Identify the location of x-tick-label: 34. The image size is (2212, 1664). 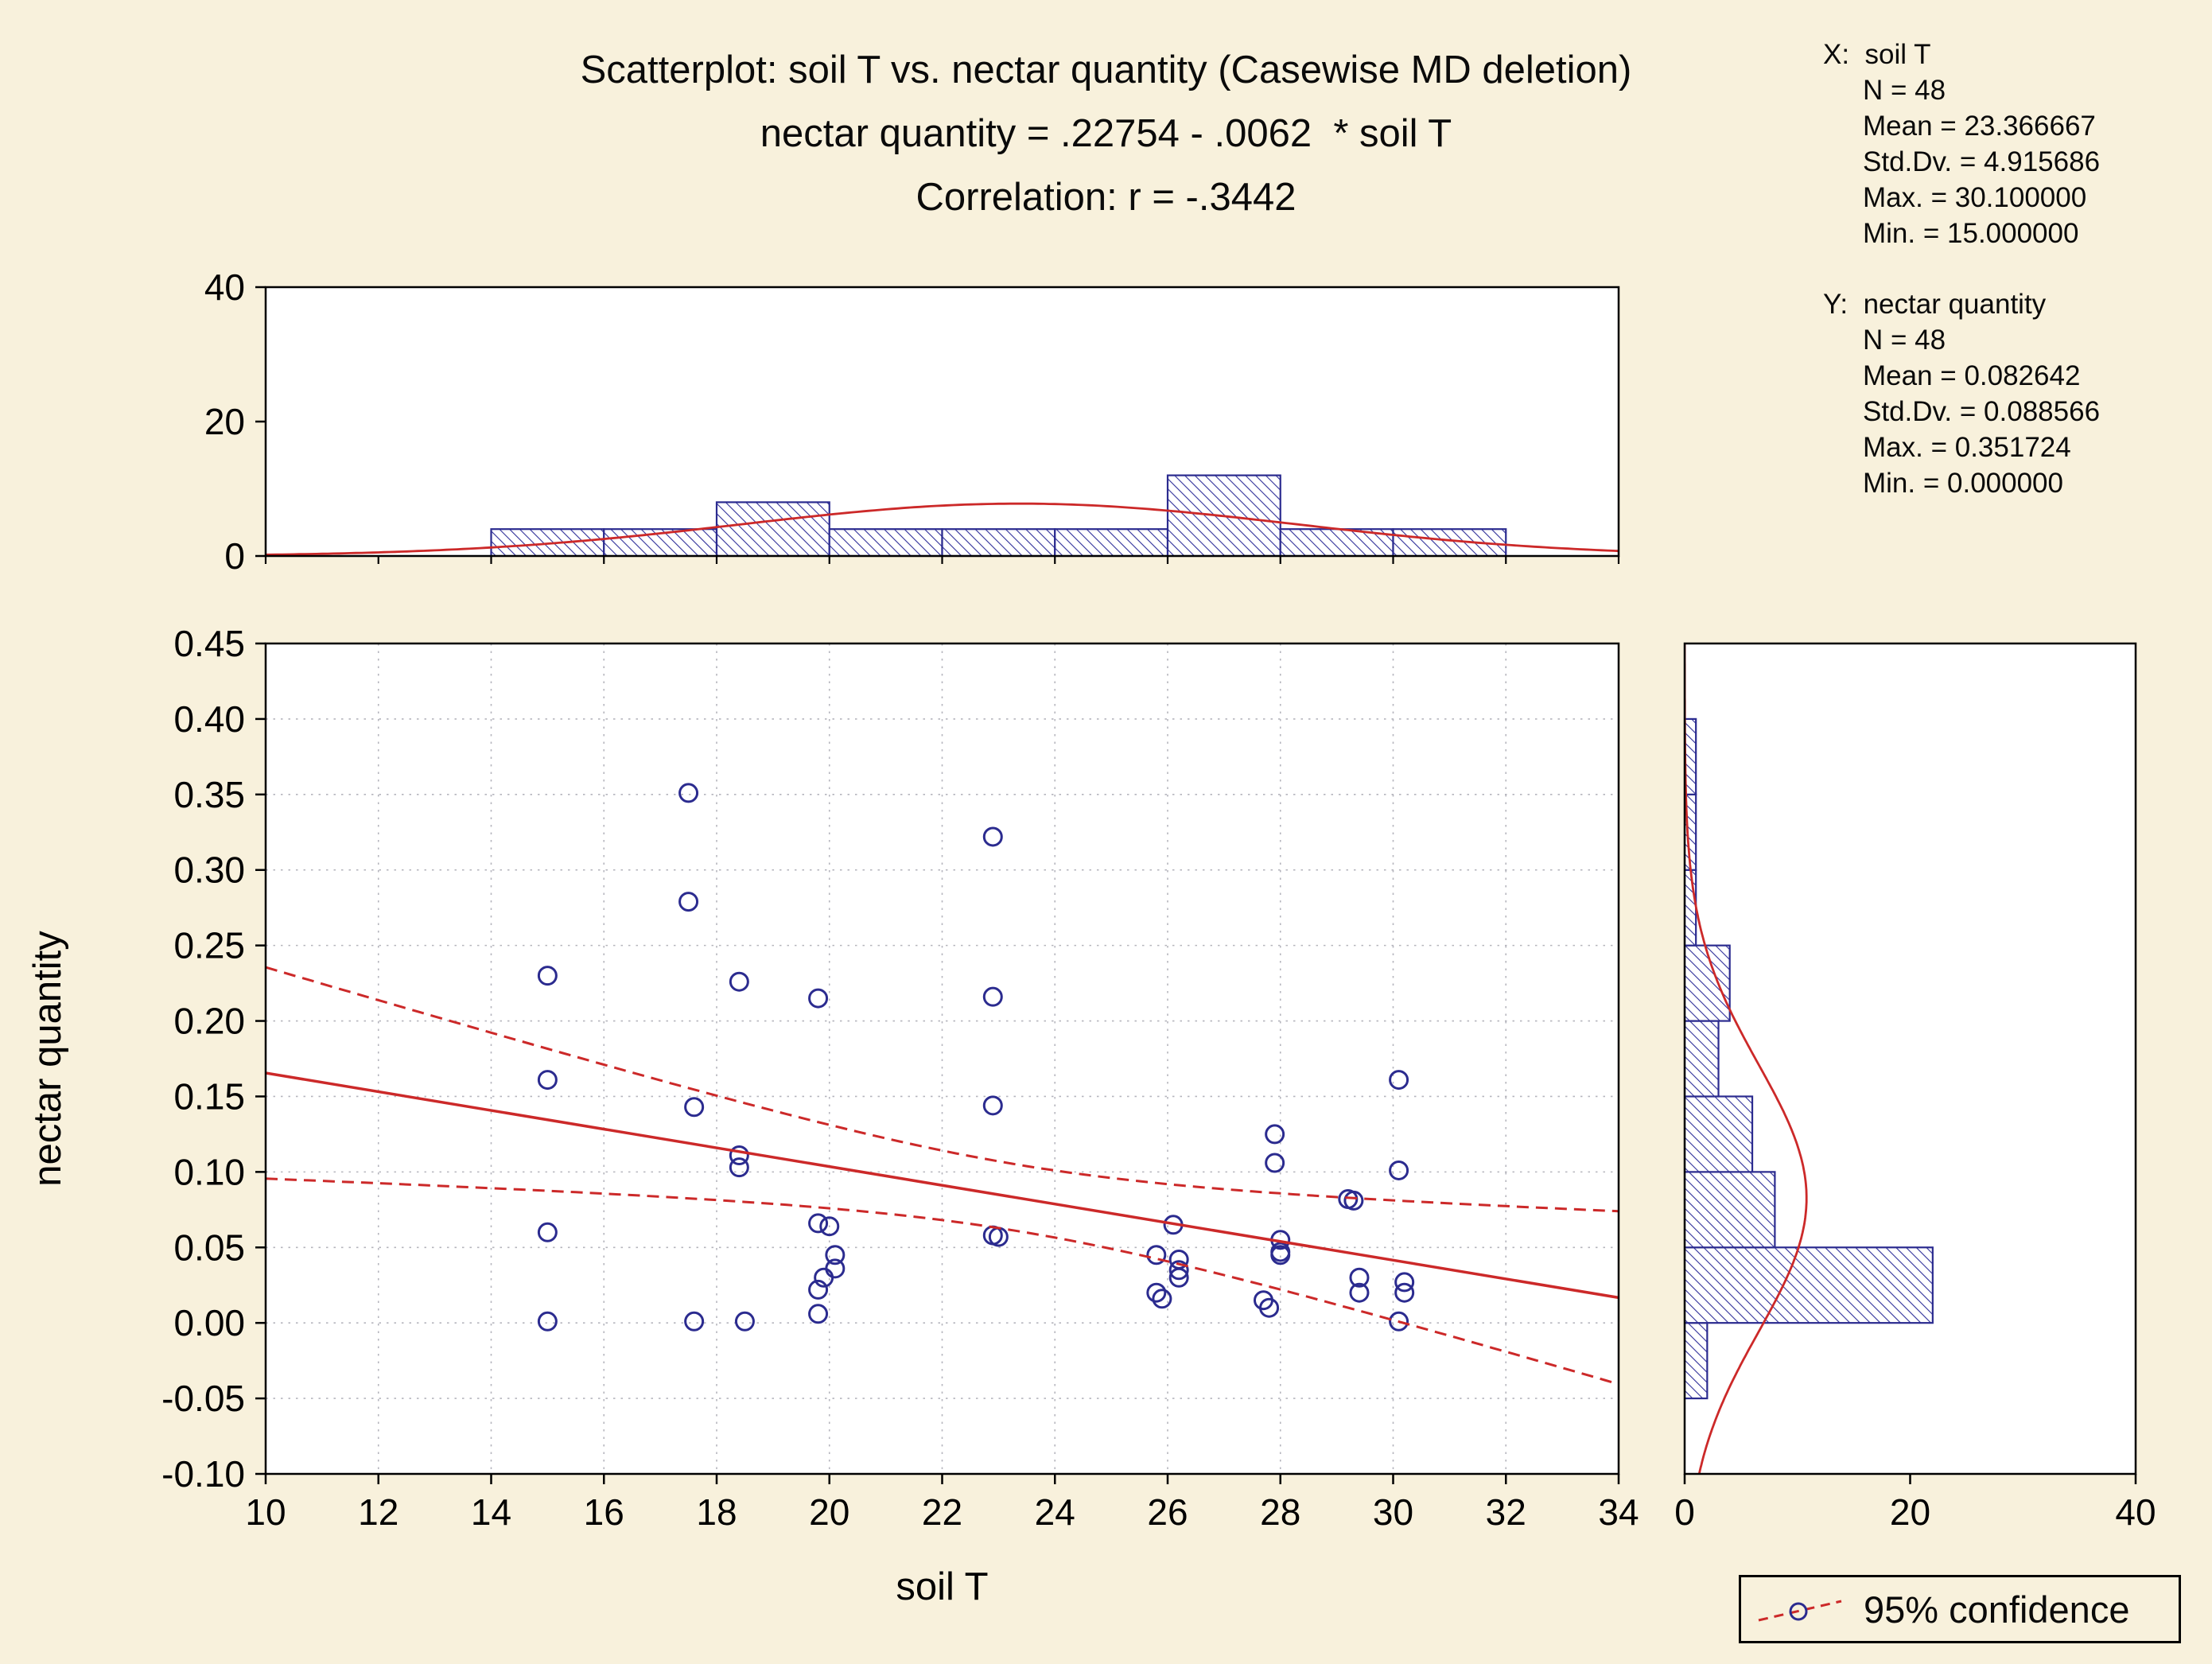
(1618, 1512).